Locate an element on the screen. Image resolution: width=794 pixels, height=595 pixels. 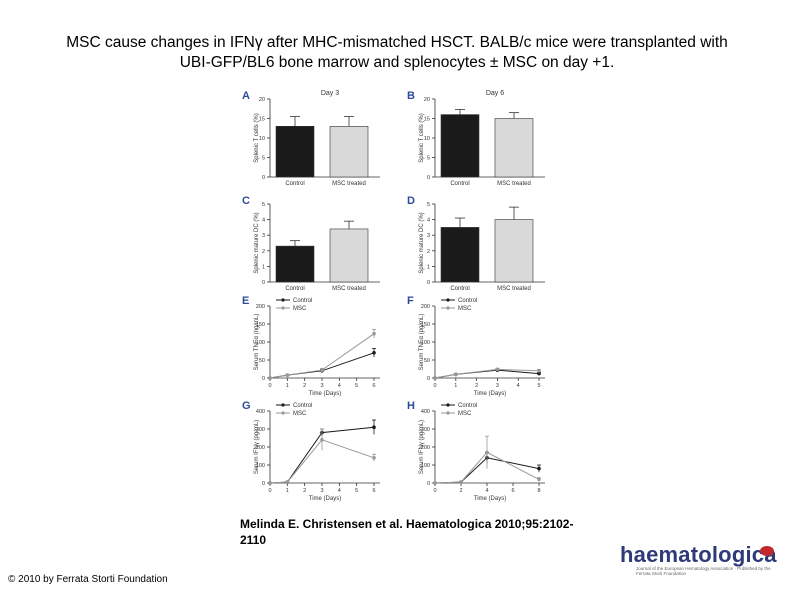
panel-f-y-tick-label: 100 is located at coordinates (425, 343).